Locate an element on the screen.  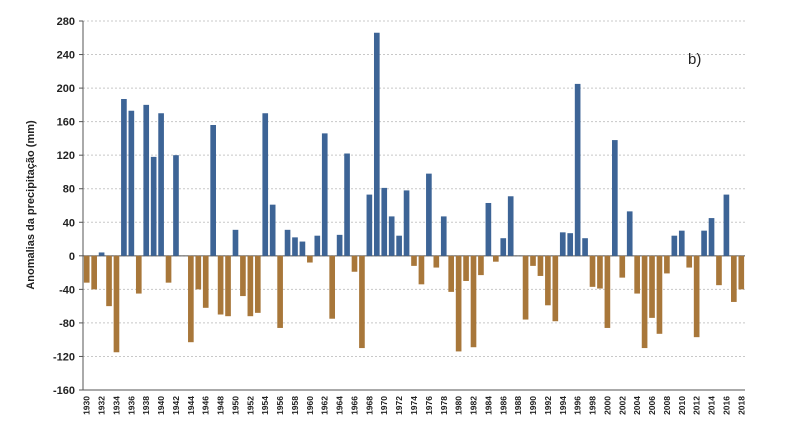
x-tick-label: 1940 is located at coordinates (161, 405).